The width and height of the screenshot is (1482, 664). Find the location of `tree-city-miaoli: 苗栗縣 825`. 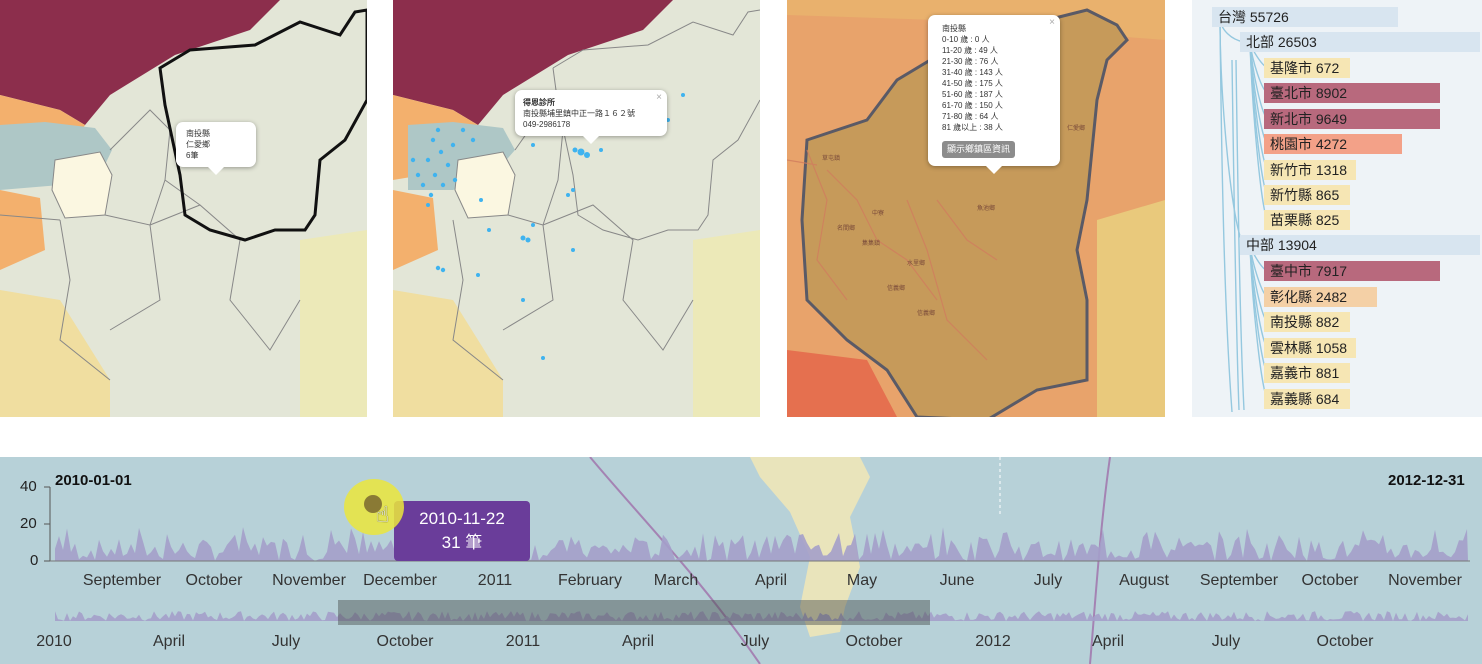

tree-city-miaoli: 苗栗縣 825 is located at coordinates (1307, 220).